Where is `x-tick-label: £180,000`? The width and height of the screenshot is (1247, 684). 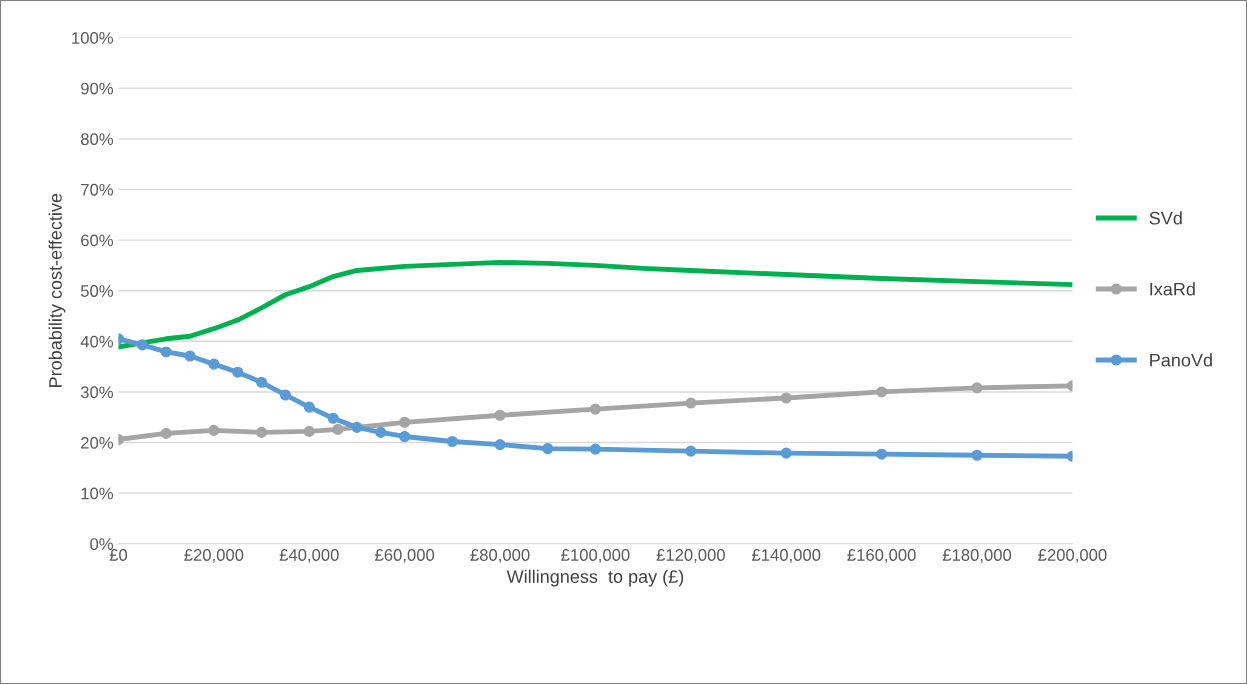 x-tick-label: £180,000 is located at coordinates (977, 556).